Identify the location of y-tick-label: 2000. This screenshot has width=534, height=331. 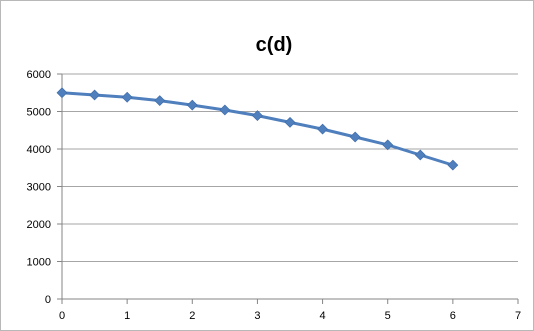
(39, 225).